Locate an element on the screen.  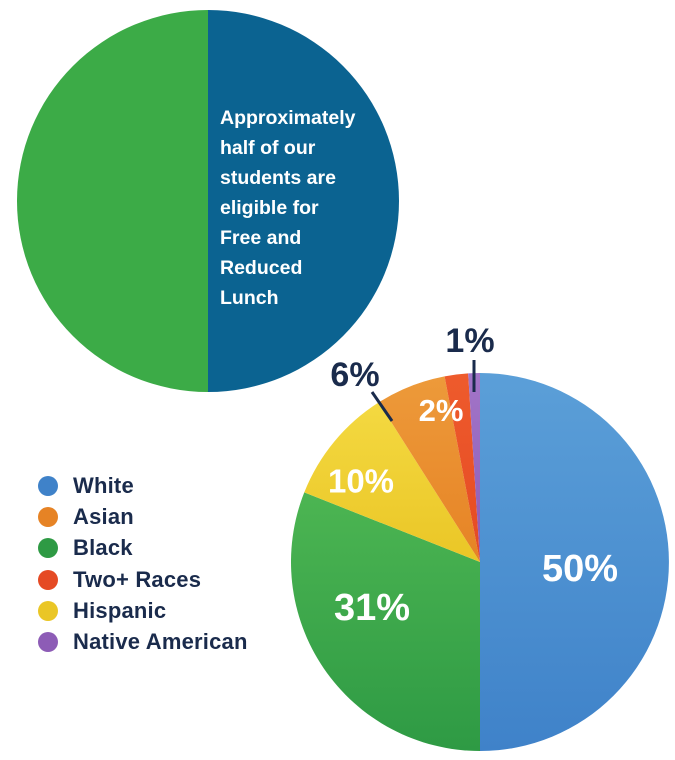
pie-slice-asian is located at coordinates (429, 469).